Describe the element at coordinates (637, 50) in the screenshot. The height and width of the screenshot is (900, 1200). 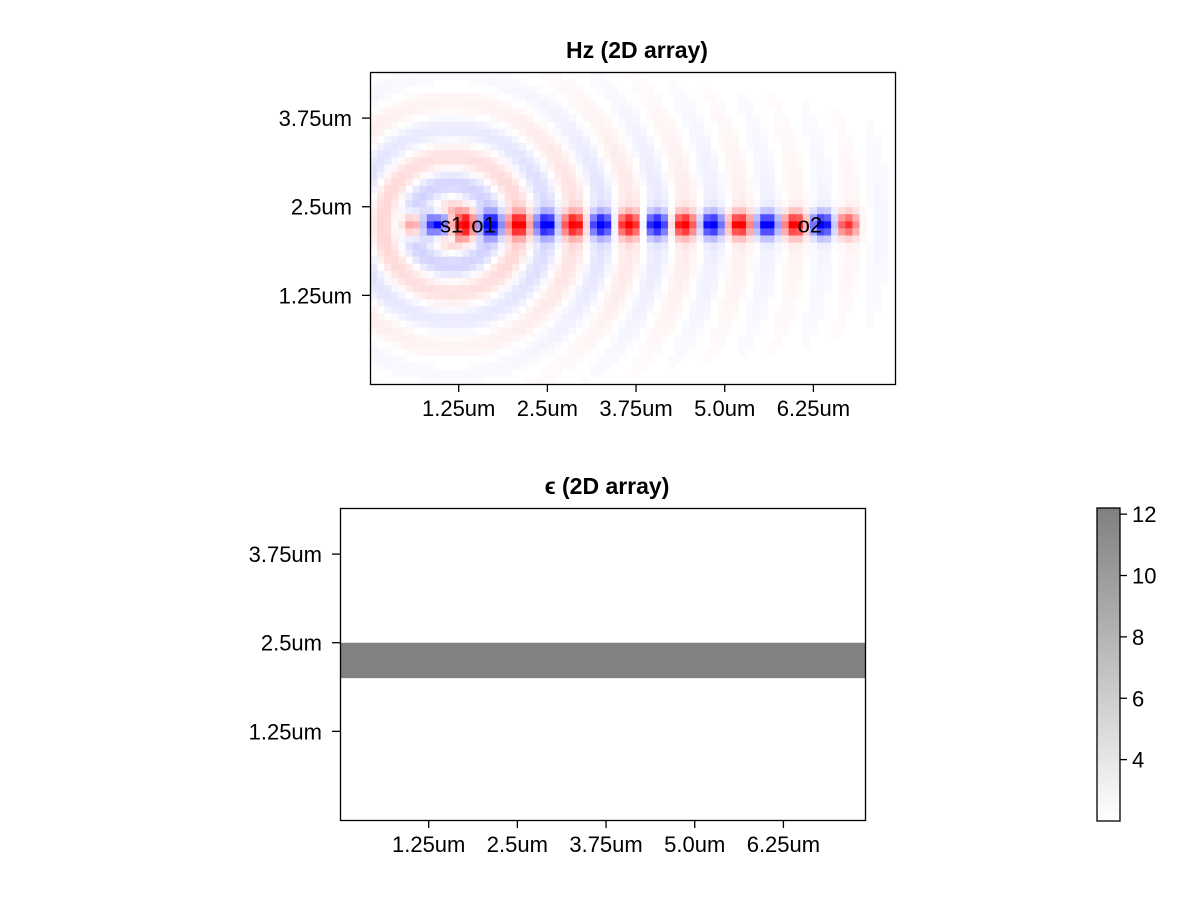
I see `hz-title: Hz (2D array)` at that location.